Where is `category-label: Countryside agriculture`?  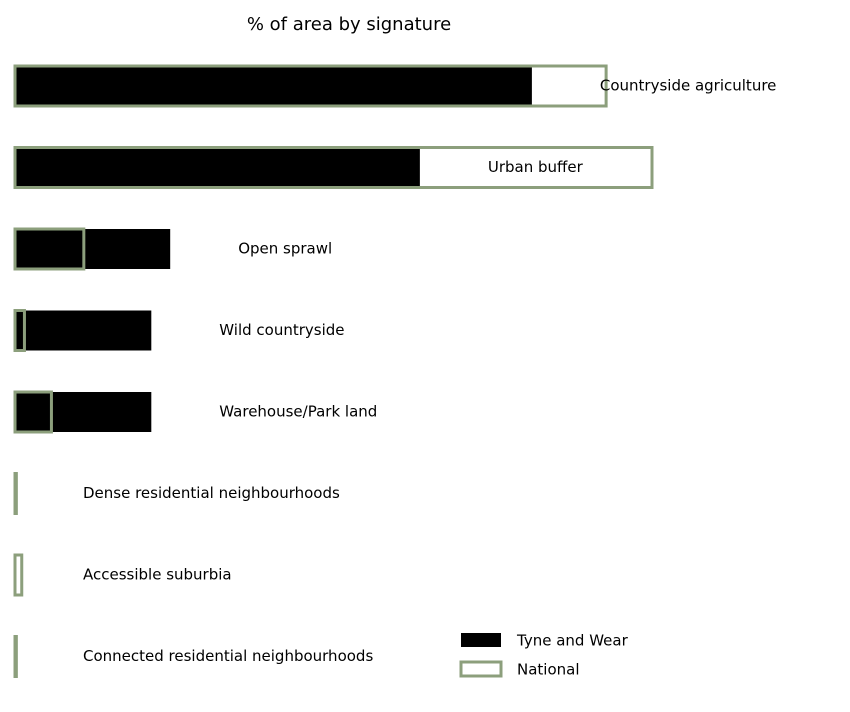
category-label: Countryside agriculture is located at coordinates (688, 86).